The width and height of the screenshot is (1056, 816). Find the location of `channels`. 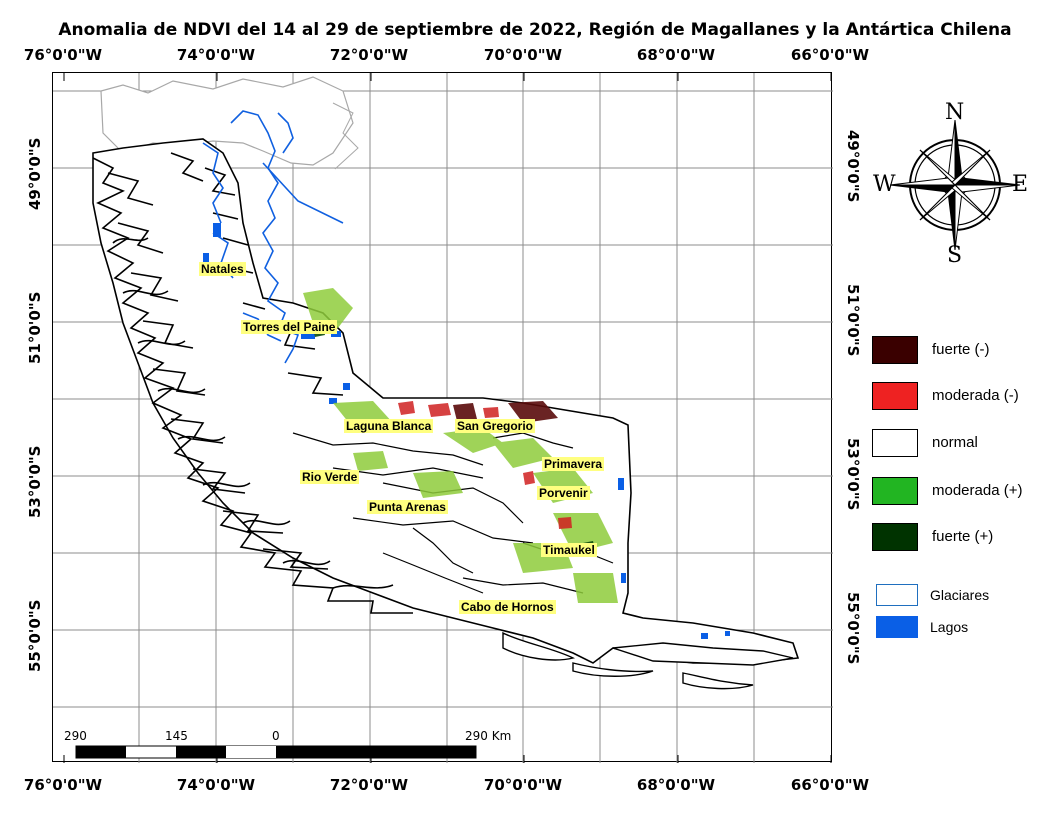

channels is located at coordinates (453, 513).